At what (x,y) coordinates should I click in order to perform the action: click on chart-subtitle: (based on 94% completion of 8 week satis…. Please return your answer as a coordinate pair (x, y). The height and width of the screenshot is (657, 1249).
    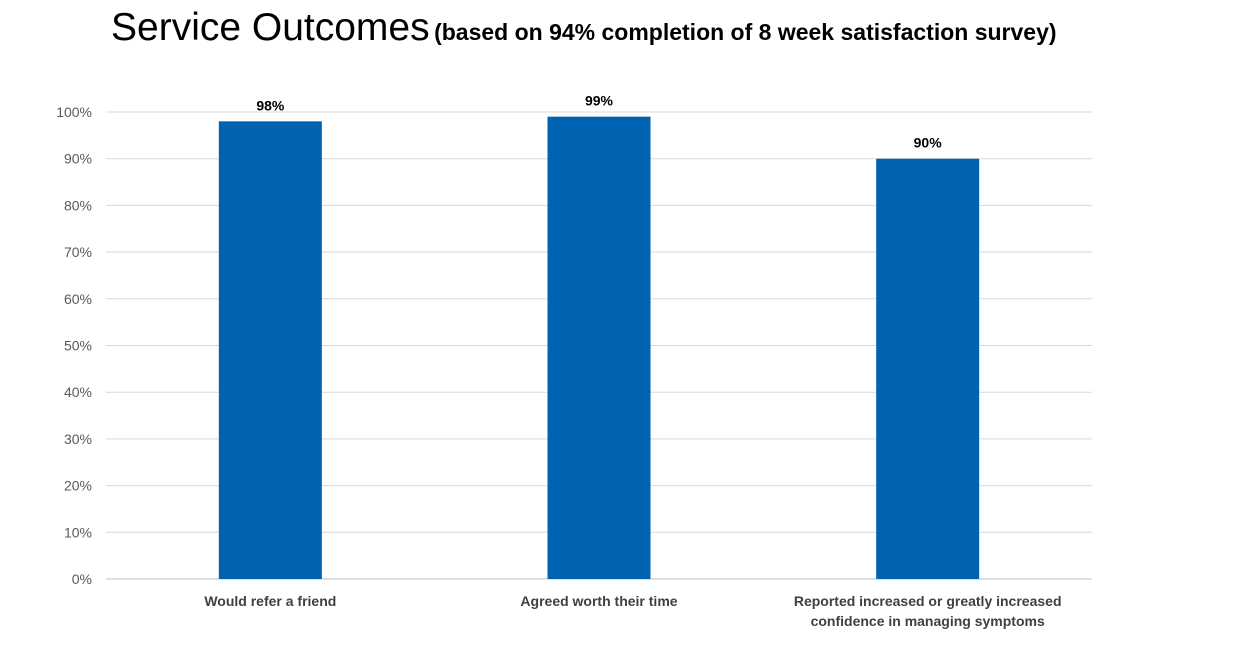
    Looking at the image, I should click on (745, 32).